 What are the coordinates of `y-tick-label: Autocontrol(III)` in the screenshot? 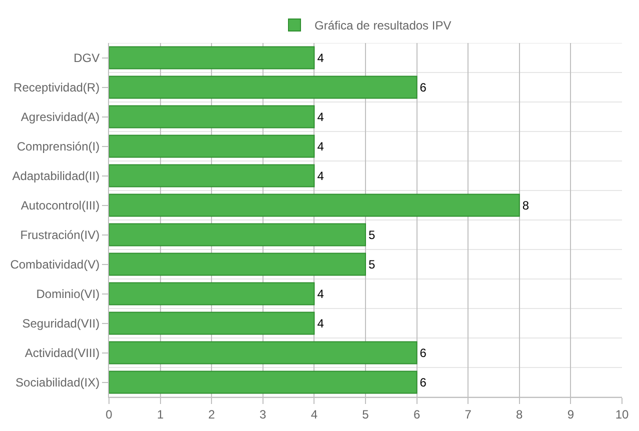 It's located at (60, 205).